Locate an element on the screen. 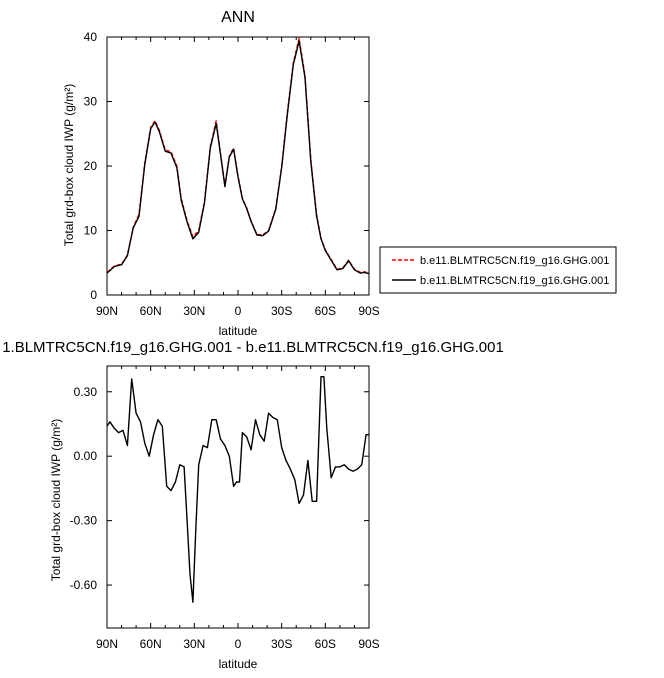 This screenshot has height=678, width=664. legend-box is located at coordinates (498, 270).